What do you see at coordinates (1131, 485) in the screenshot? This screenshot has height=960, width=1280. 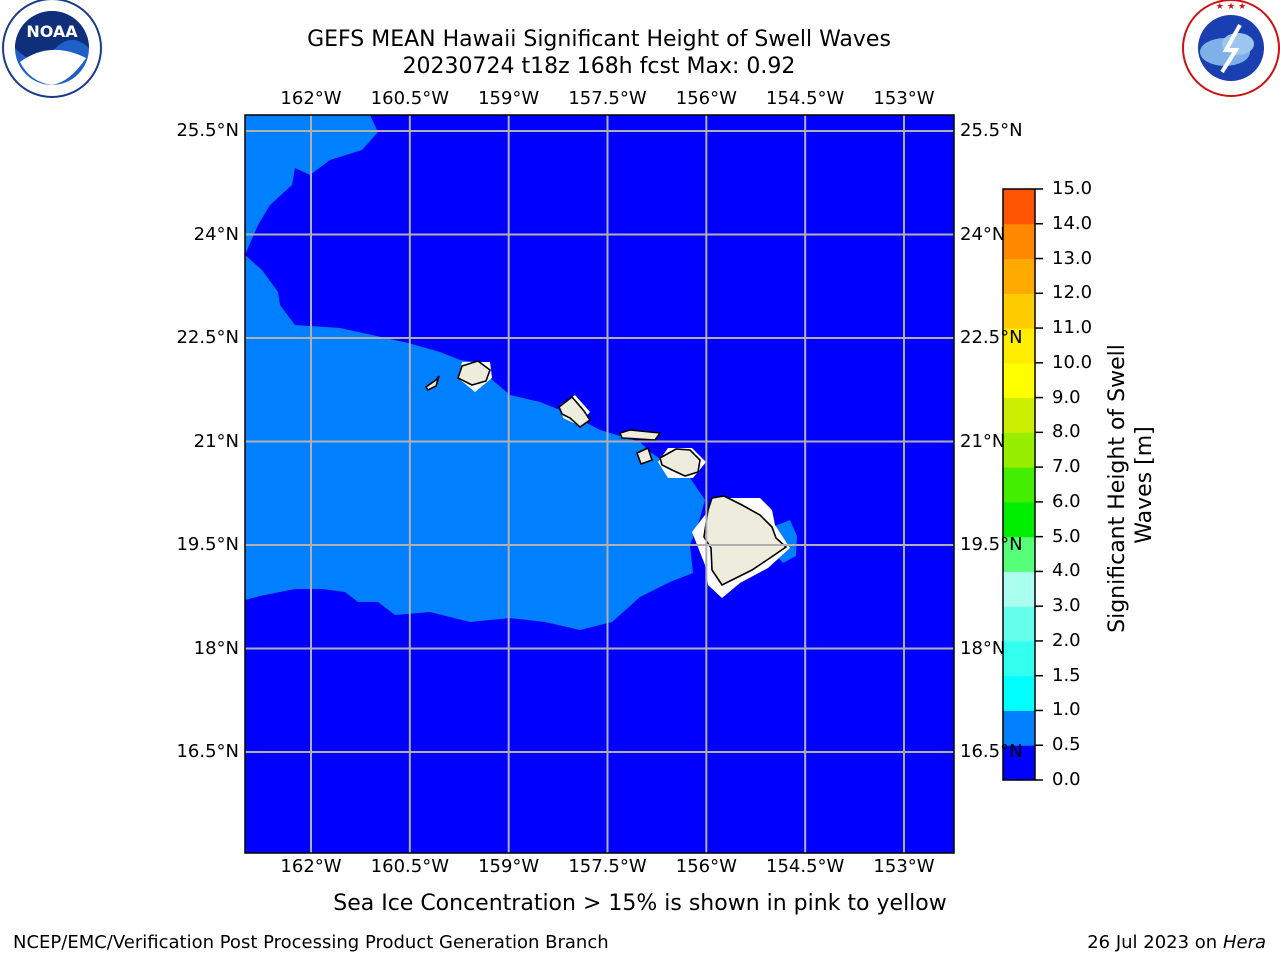 I see `colorbar-label: Significant Height of Swell Waves [m]` at bounding box center [1131, 485].